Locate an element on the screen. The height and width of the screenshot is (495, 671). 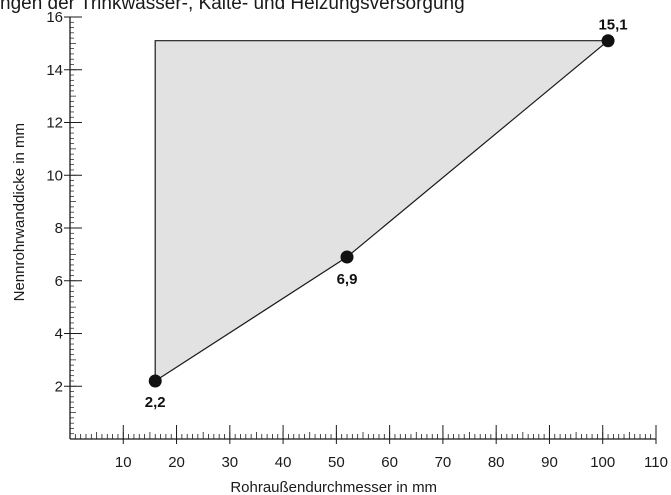
y-tick-label: 8 is located at coordinates (59, 228).